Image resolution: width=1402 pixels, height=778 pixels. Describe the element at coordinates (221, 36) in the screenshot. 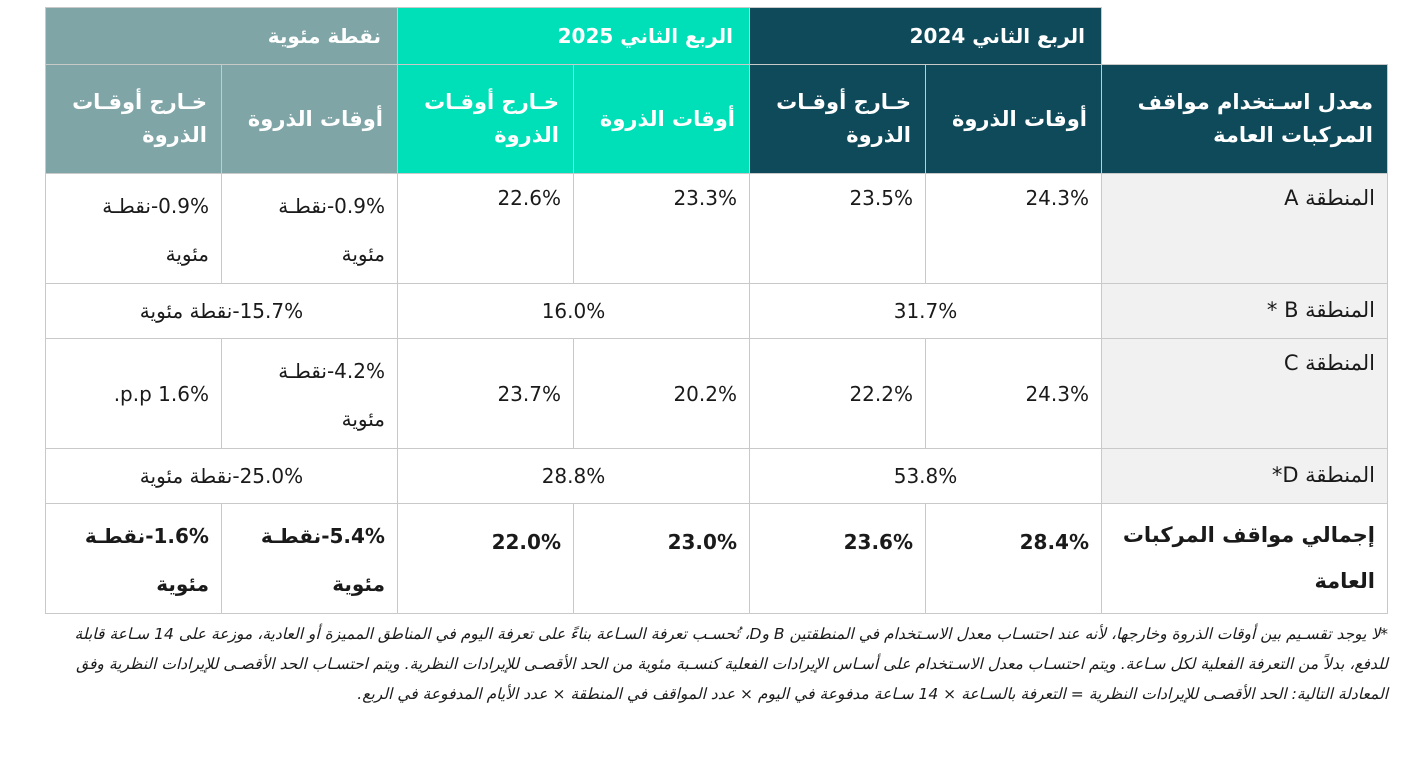

I see `header-percentage-points: نقطة مئوية` at that location.